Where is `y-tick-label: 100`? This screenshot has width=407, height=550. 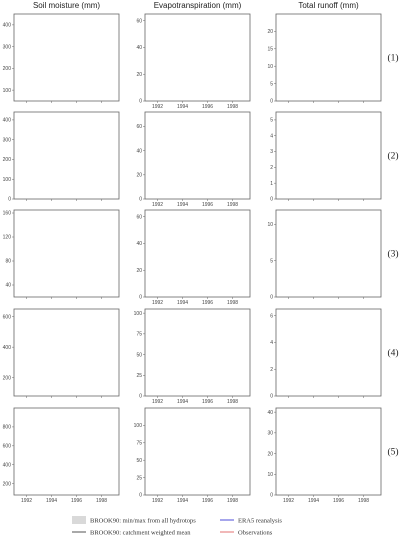
y-tick-label: 100 is located at coordinates (138, 426).